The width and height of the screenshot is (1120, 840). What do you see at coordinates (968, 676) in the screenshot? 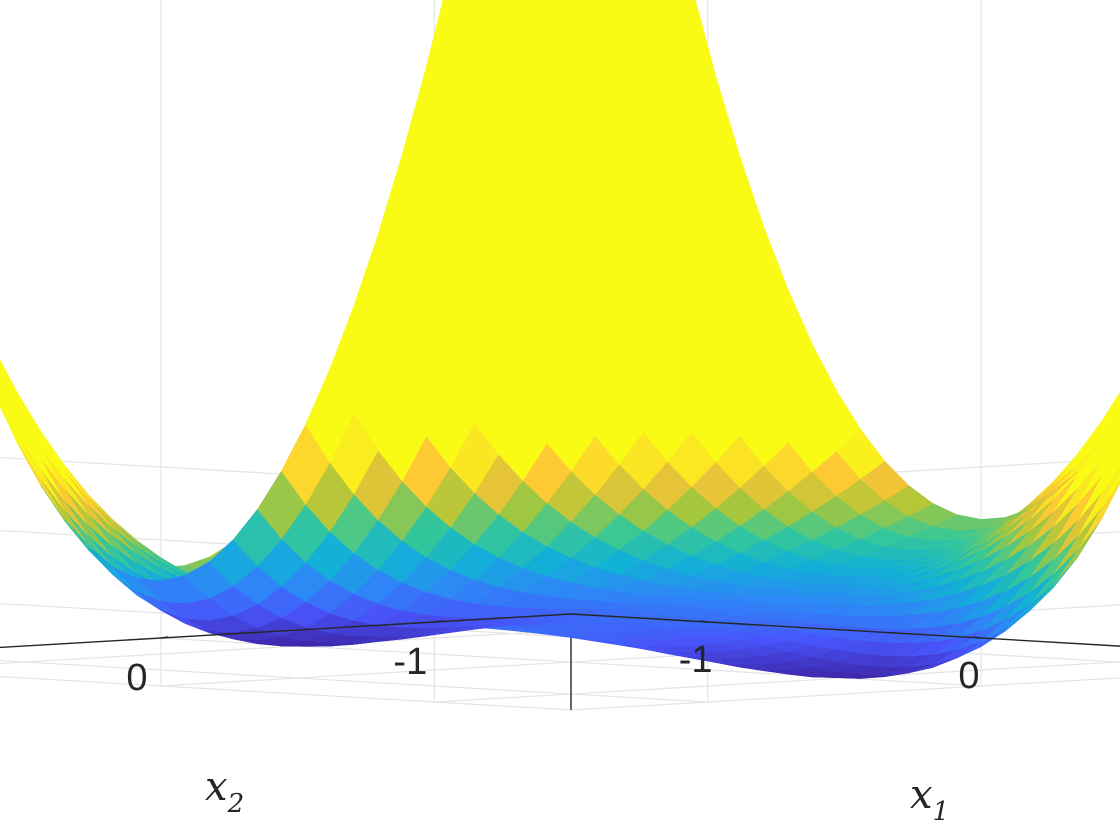
I see `x1-tick-label: 0` at bounding box center [968, 676].